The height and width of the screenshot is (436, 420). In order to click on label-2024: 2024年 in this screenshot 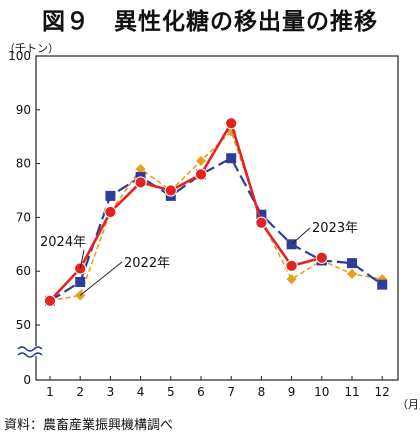, I will do `click(63, 242)`.